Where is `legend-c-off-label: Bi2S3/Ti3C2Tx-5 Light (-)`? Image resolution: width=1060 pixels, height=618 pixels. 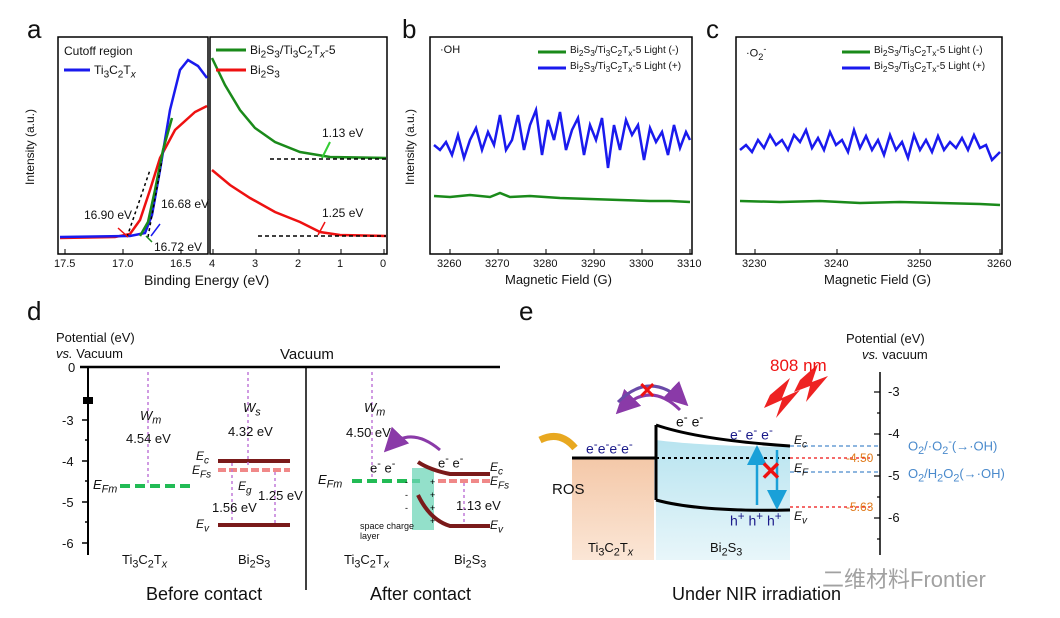
legend-c-off-label: Bi2S3/Ti3C2Tx-5 Light (-) is located at coordinates (928, 51).